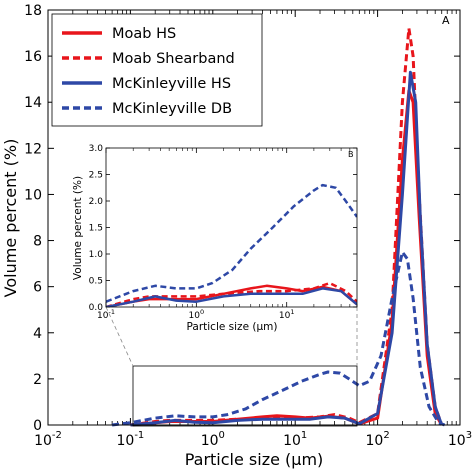 Image resolution: width=474 pixels, height=470 pixels. I want to click on inset-xlabel: Particle size (μm), so click(232, 327).